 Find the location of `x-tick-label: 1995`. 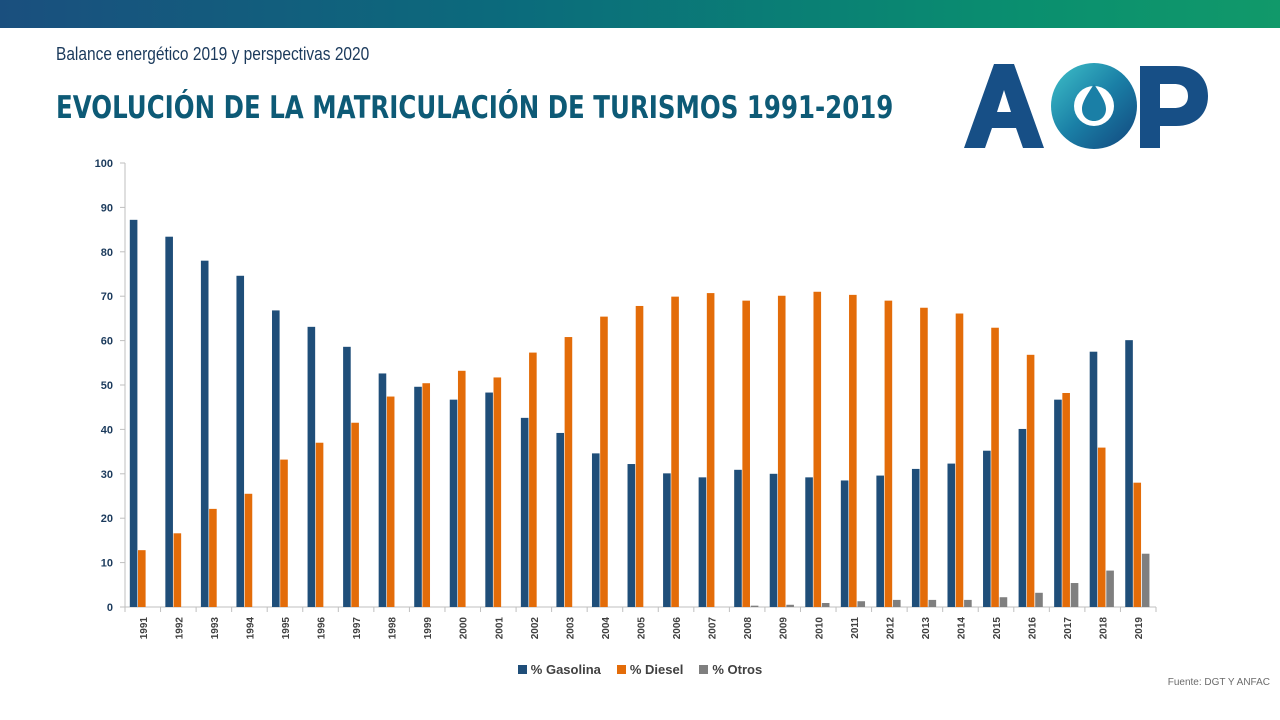

x-tick-label: 1995 is located at coordinates (286, 628).